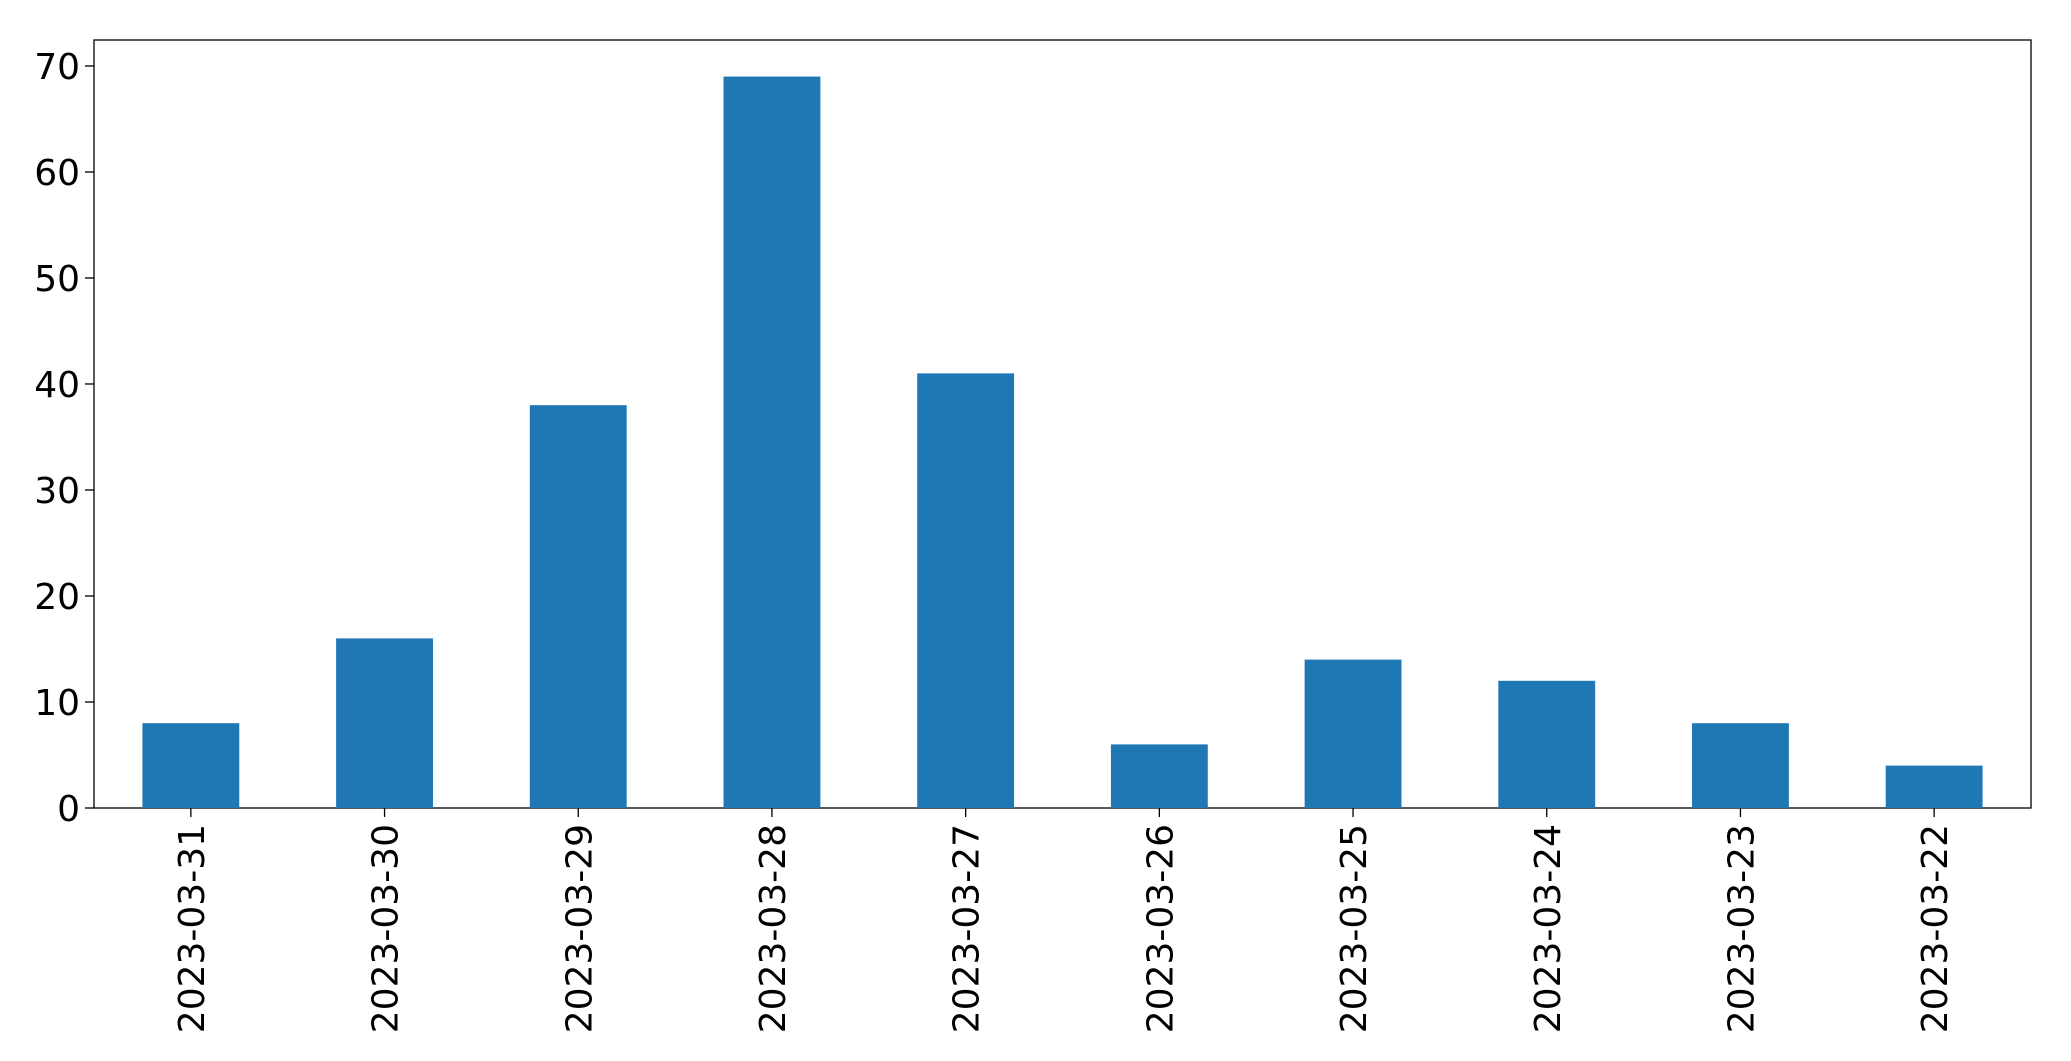 The height and width of the screenshot is (1061, 2071). What do you see at coordinates (57, 173) in the screenshot?
I see `y-tick-label: 60` at bounding box center [57, 173].